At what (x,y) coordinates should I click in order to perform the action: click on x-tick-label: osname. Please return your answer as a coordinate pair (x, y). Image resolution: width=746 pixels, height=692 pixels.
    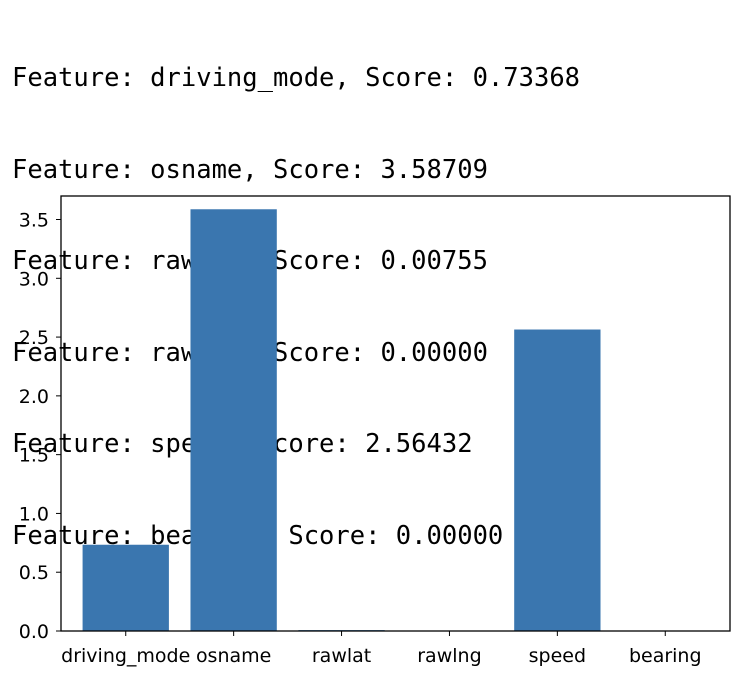
    Looking at the image, I should click on (233, 656).